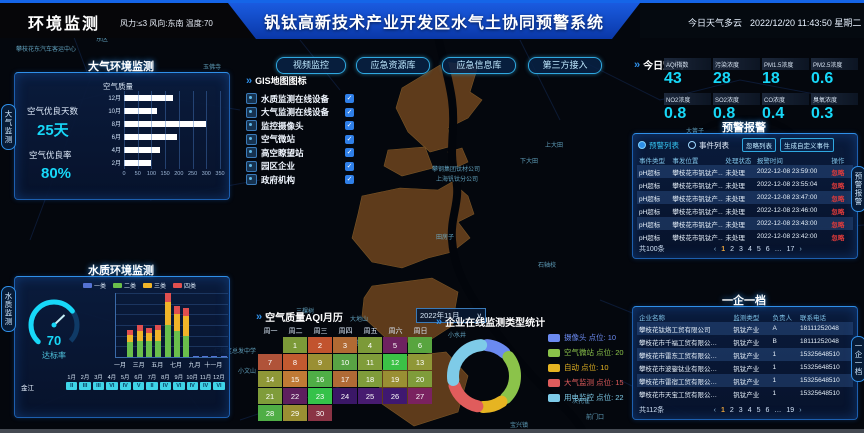  I want to click on calendar-day-cell: 19, so click(395, 379).